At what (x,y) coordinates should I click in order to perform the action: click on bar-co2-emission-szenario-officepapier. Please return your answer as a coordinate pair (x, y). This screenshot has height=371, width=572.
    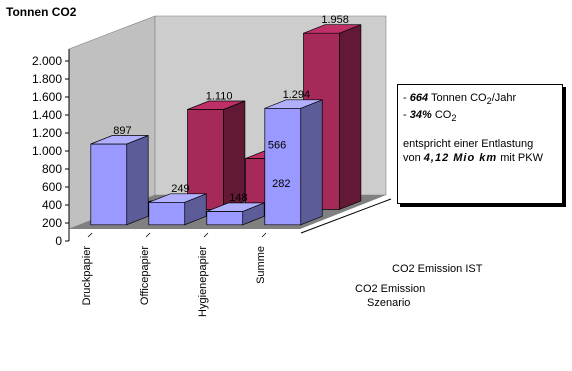
    Looking at the image, I should click on (177, 209).